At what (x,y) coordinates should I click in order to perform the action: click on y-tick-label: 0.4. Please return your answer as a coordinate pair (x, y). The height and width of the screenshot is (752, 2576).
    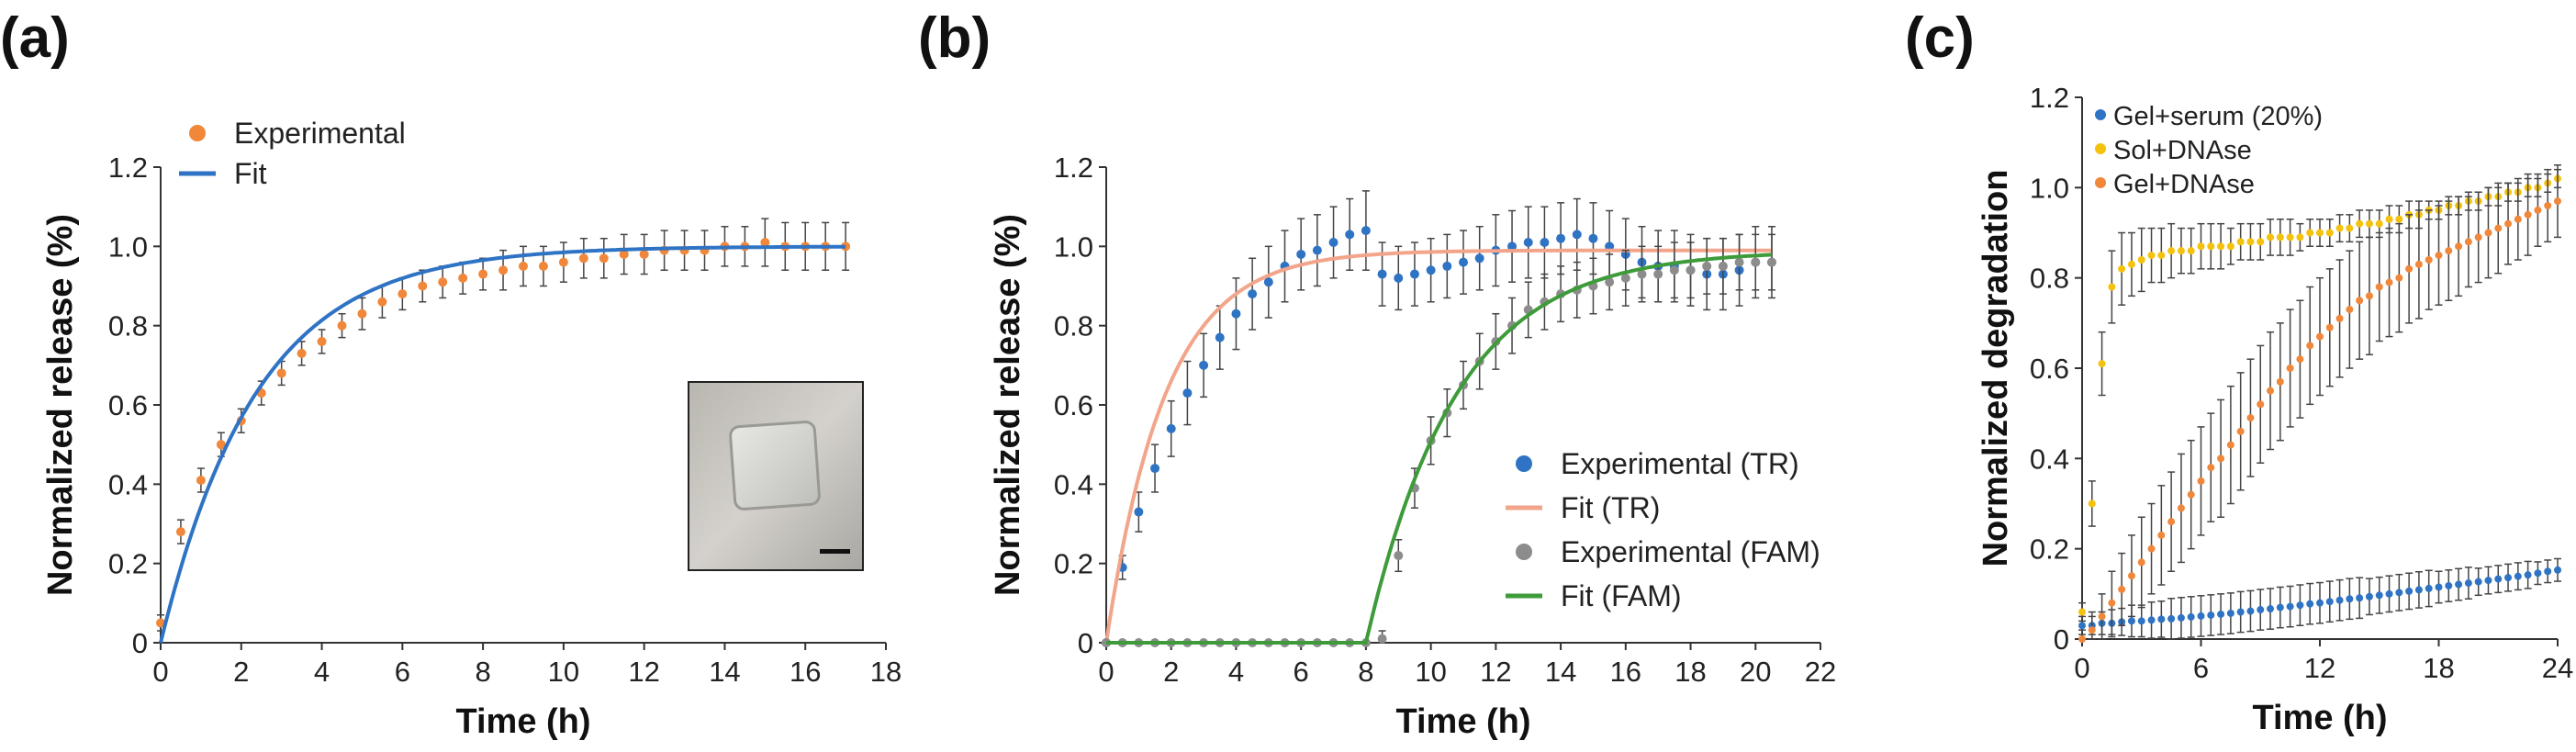
    Looking at the image, I should click on (2049, 459).